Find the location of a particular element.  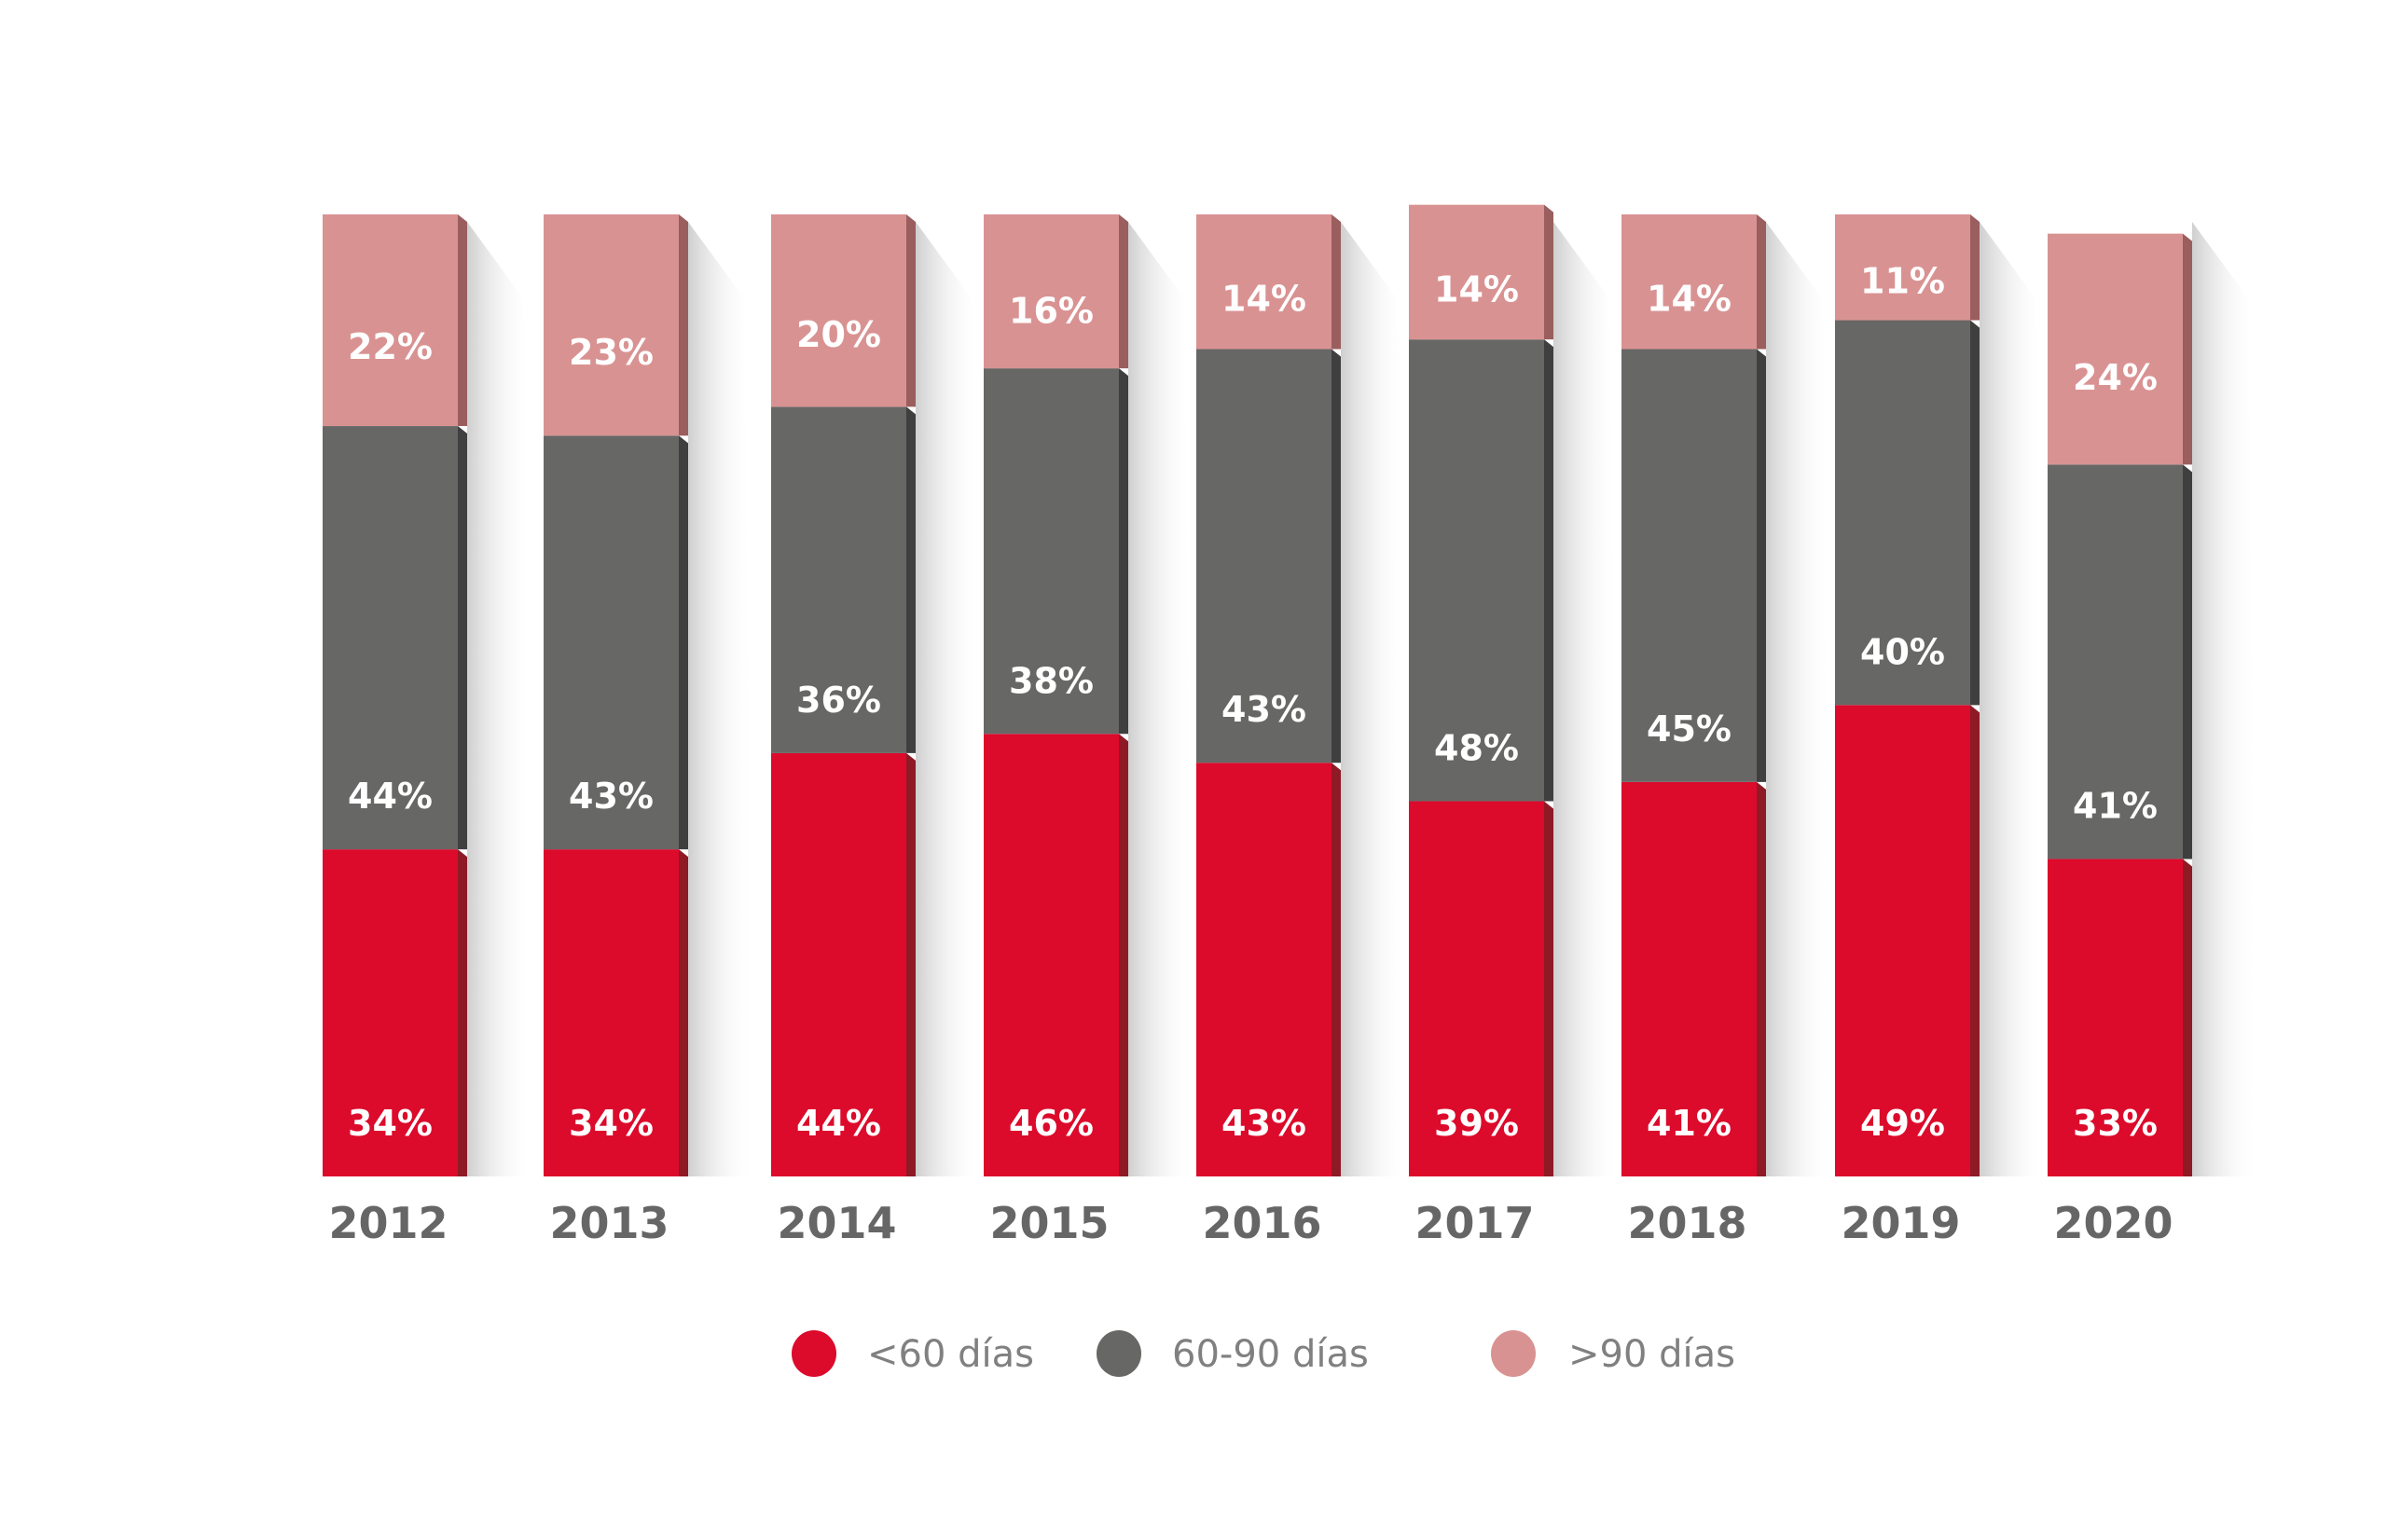

legend-label: 60-90 días is located at coordinates (1270, 1354).